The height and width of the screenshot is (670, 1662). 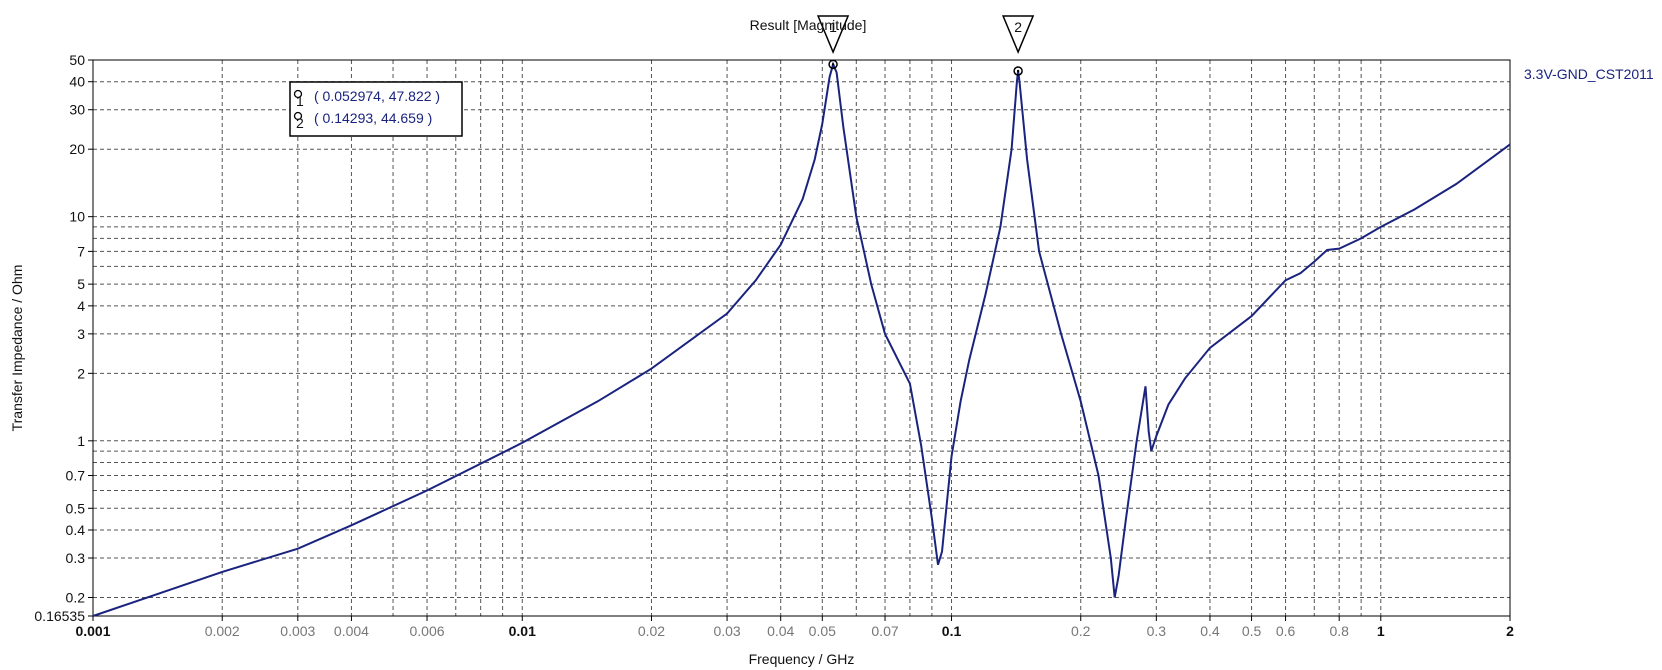 What do you see at coordinates (59, 616) in the screenshot?
I see `y-tick-label: 0.16535` at bounding box center [59, 616].